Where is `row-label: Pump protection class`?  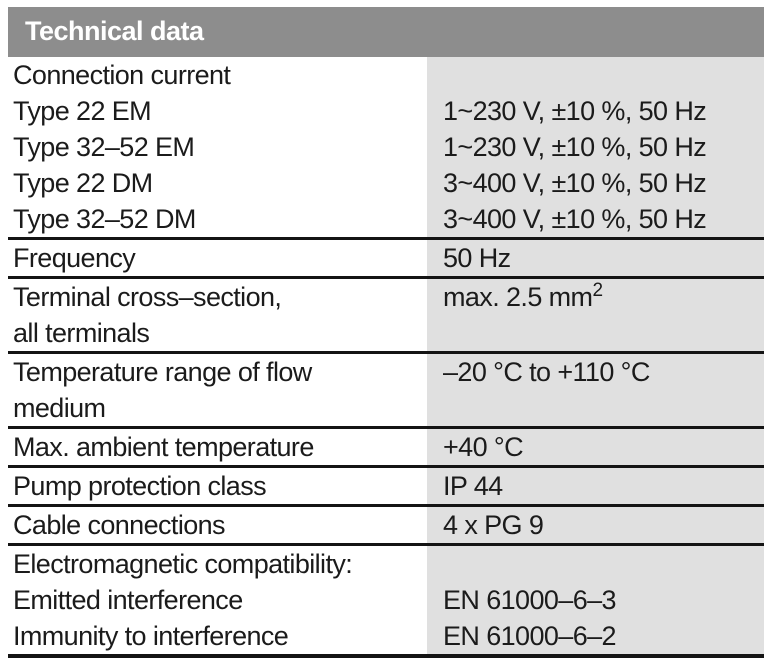 row-label: Pump protection class is located at coordinates (217, 486).